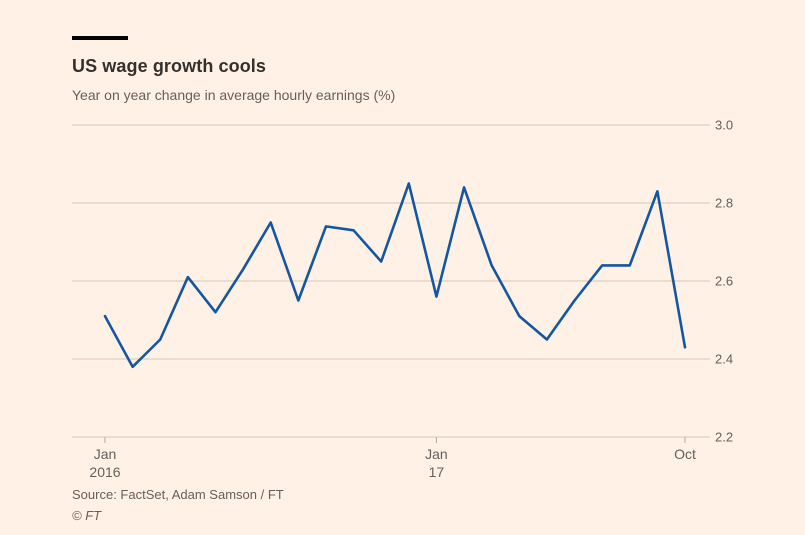 This screenshot has width=805, height=535. Describe the element at coordinates (100, 38) in the screenshot. I see `title-accent-bar` at that location.